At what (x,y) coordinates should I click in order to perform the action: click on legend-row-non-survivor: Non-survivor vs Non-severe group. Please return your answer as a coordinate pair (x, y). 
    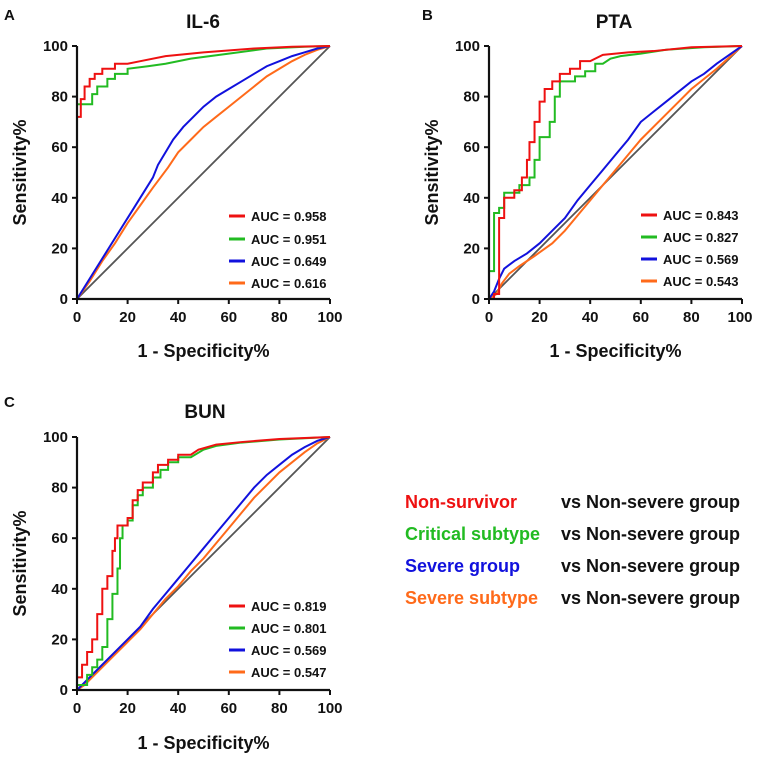
    Looking at the image, I should click on (582, 502).